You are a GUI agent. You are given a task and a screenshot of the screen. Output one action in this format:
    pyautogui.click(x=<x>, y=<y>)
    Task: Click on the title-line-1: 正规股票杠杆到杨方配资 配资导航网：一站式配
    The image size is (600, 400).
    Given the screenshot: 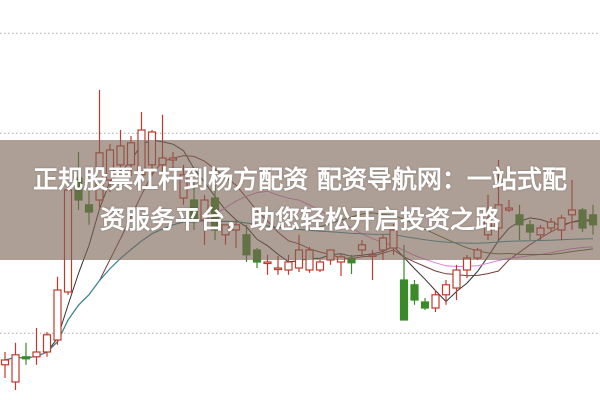 What is the action you would take?
    pyautogui.click(x=300, y=179)
    